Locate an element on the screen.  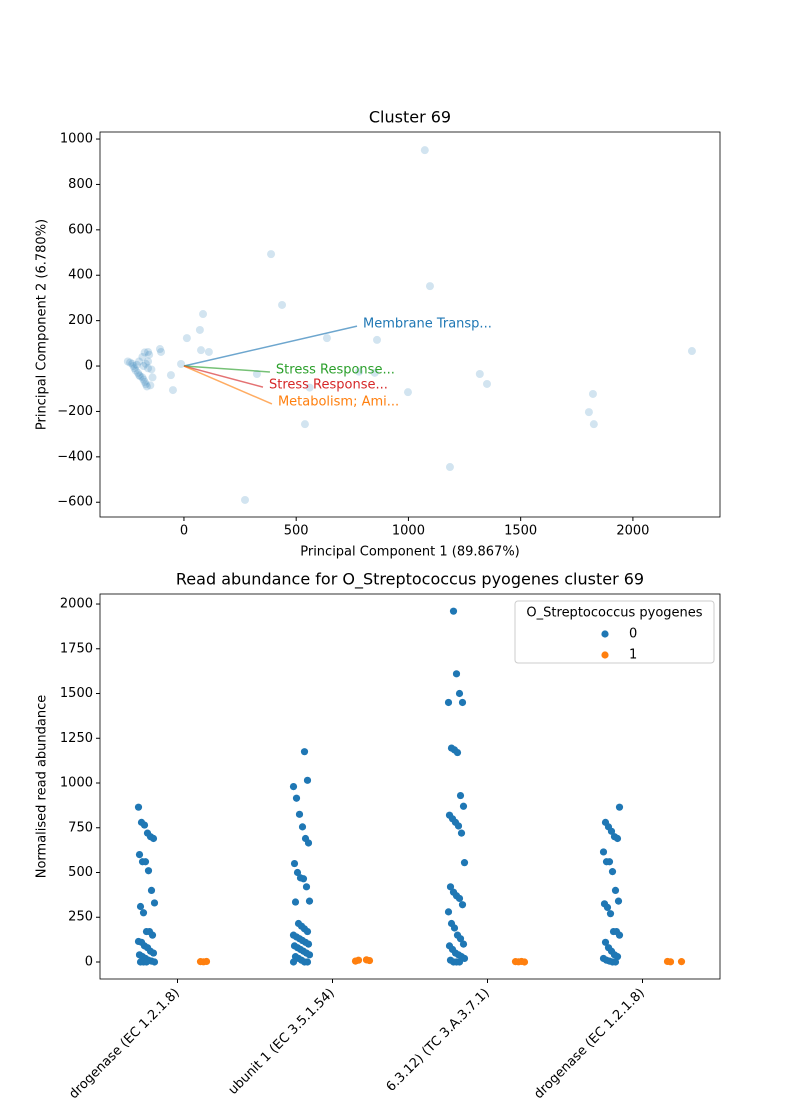
y-tick-label: 250 is located at coordinates (80, 917).